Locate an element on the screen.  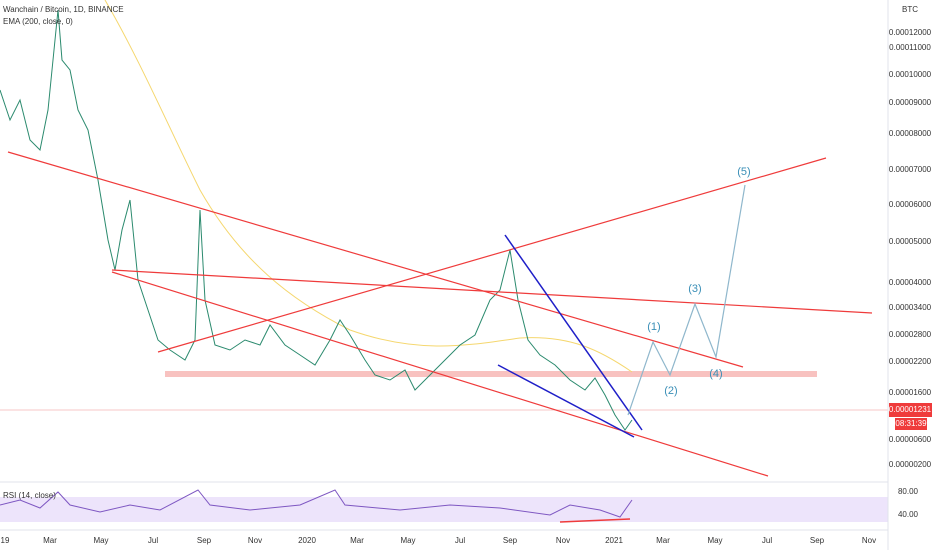
wave-label: (1) is located at coordinates (653, 327).